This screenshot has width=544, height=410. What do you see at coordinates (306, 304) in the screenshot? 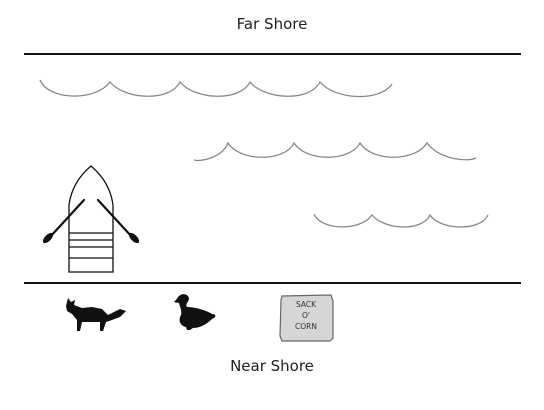
I see `sack-label-line1: SACK` at bounding box center [306, 304].